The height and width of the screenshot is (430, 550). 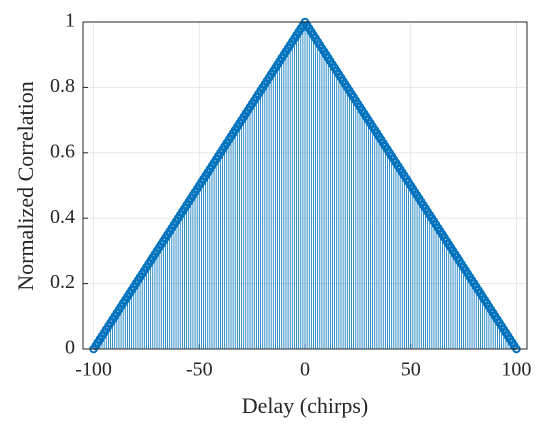 I want to click on y-tick-label: 1, so click(x=70, y=21).